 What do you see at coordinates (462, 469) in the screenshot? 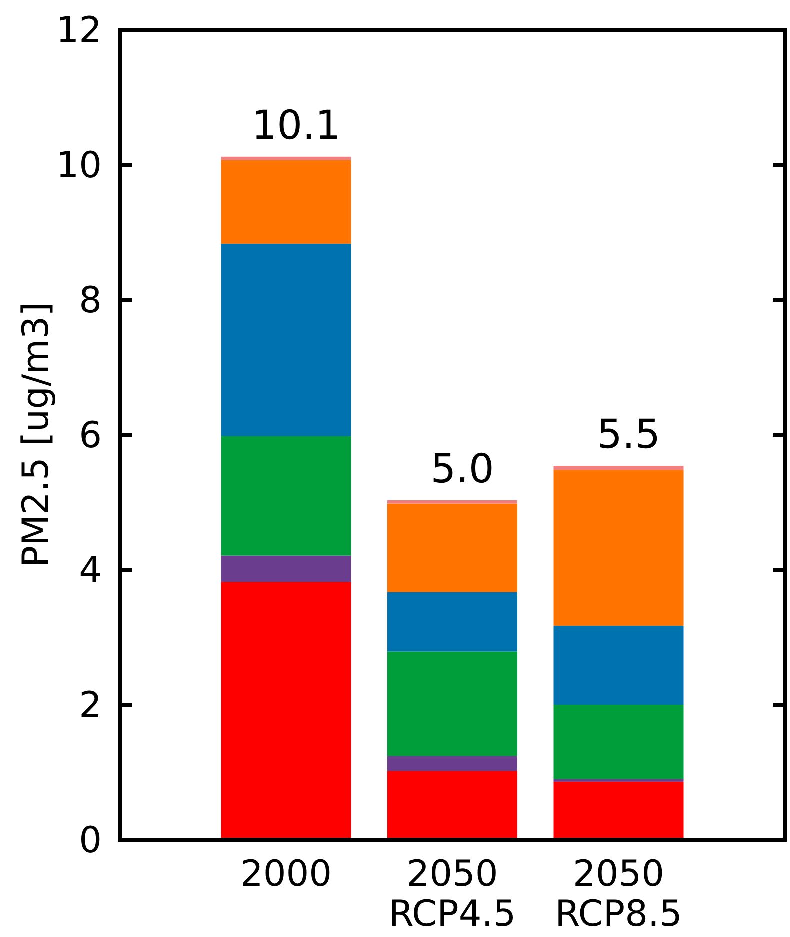
I see `total-label: 5.0` at bounding box center [462, 469].